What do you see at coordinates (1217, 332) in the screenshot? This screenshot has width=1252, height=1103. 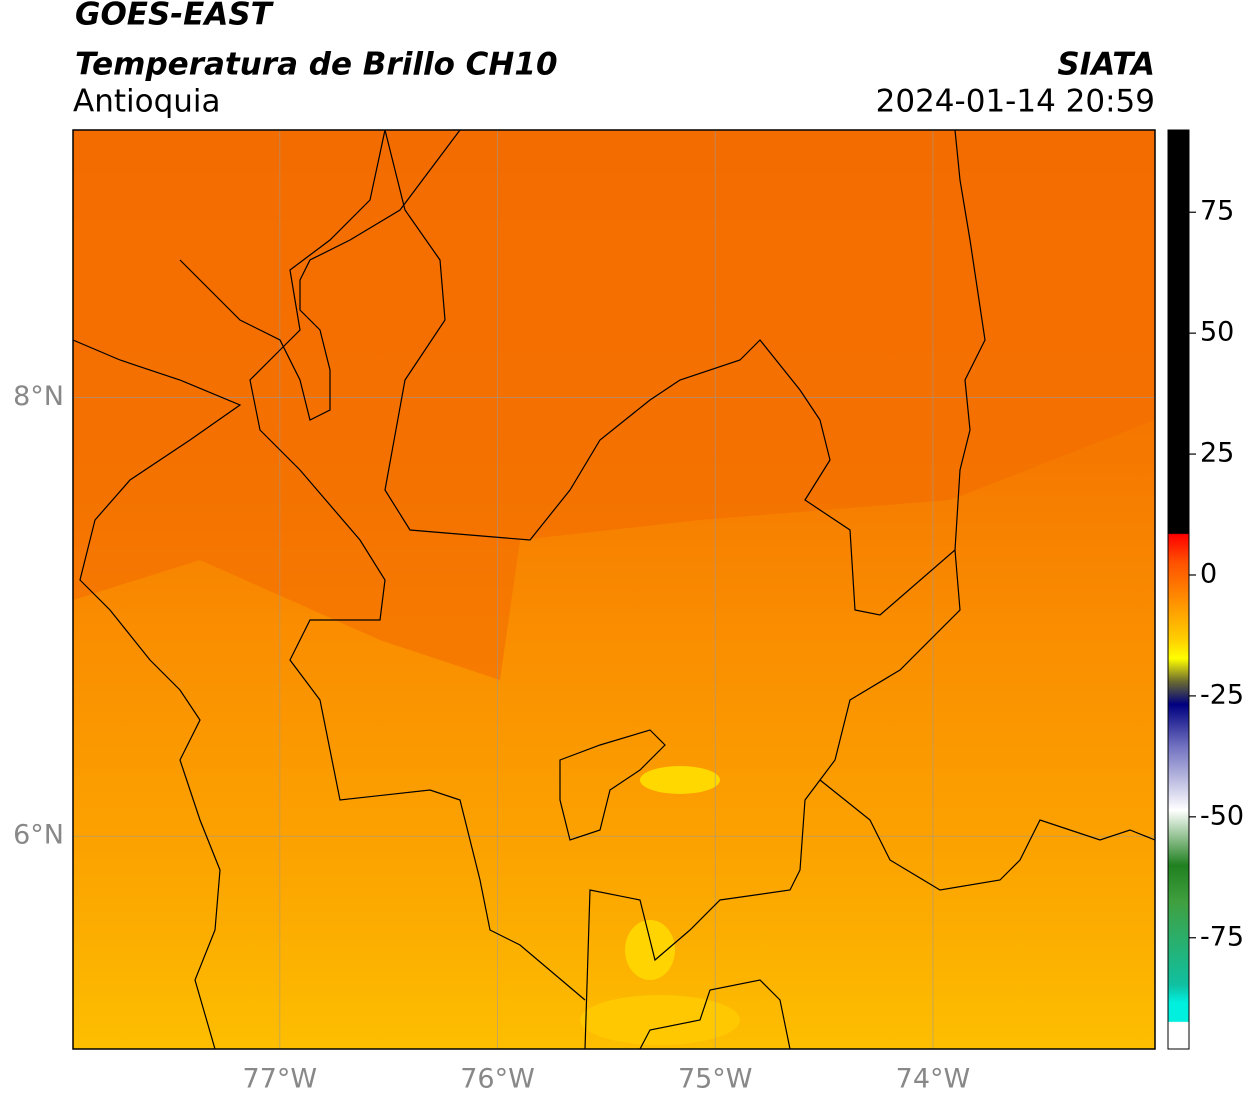 I see `colorbar-tick-label: 50` at bounding box center [1217, 332].